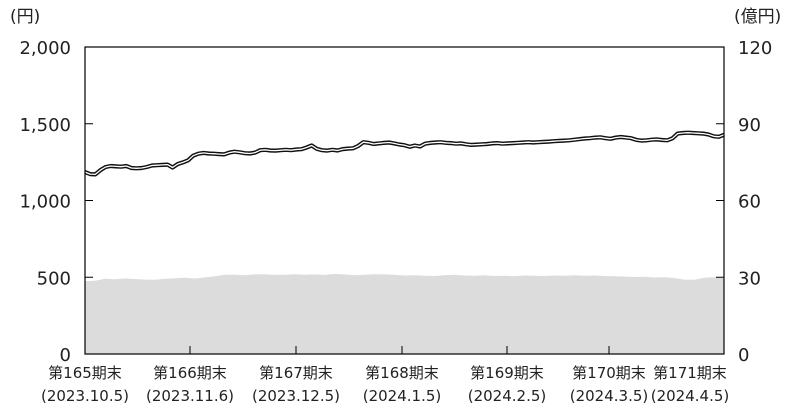 The height and width of the screenshot is (408, 801). I want to click on x-category-date: (2024.4.5), so click(690, 396).